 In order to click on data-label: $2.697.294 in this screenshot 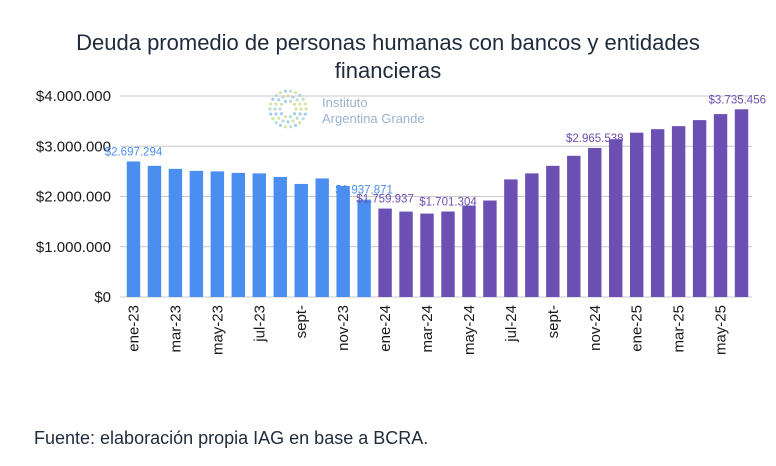, I will do `click(134, 152)`.